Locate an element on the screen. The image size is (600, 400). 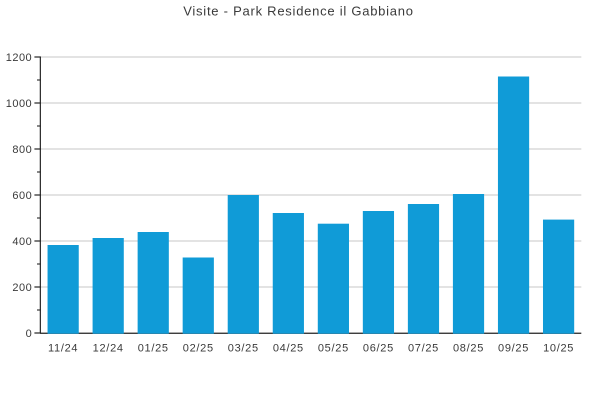
svg-text: 1200 is located at coordinates (19, 58).